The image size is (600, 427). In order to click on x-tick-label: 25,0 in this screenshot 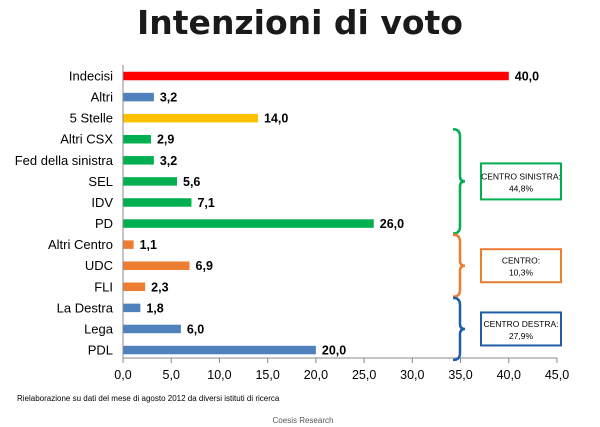, I will do `click(364, 375)`.